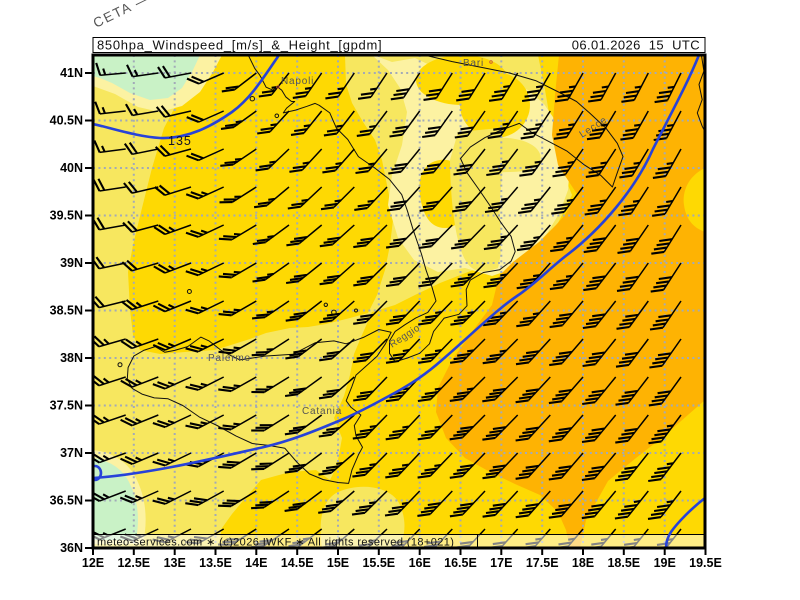 The height and width of the screenshot is (600, 800). I want to click on svg-text: 12E, so click(93, 563).